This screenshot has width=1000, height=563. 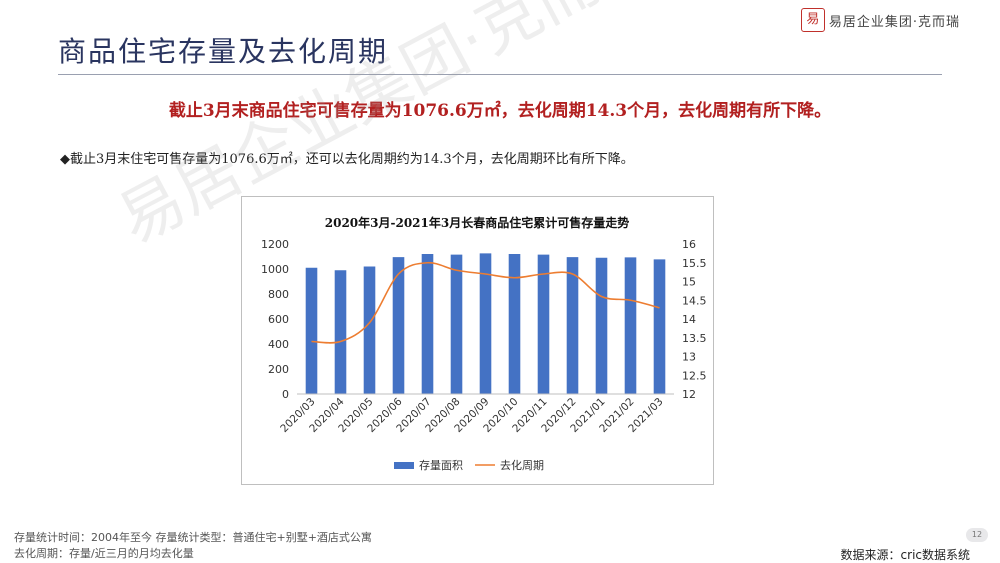 What do you see at coordinates (193, 537) in the screenshot?
I see `footer-line-1: 存量统计时间：2004年至今 存量统计类型：普通住宅+别墅+酒店式公寓` at bounding box center [193, 537].